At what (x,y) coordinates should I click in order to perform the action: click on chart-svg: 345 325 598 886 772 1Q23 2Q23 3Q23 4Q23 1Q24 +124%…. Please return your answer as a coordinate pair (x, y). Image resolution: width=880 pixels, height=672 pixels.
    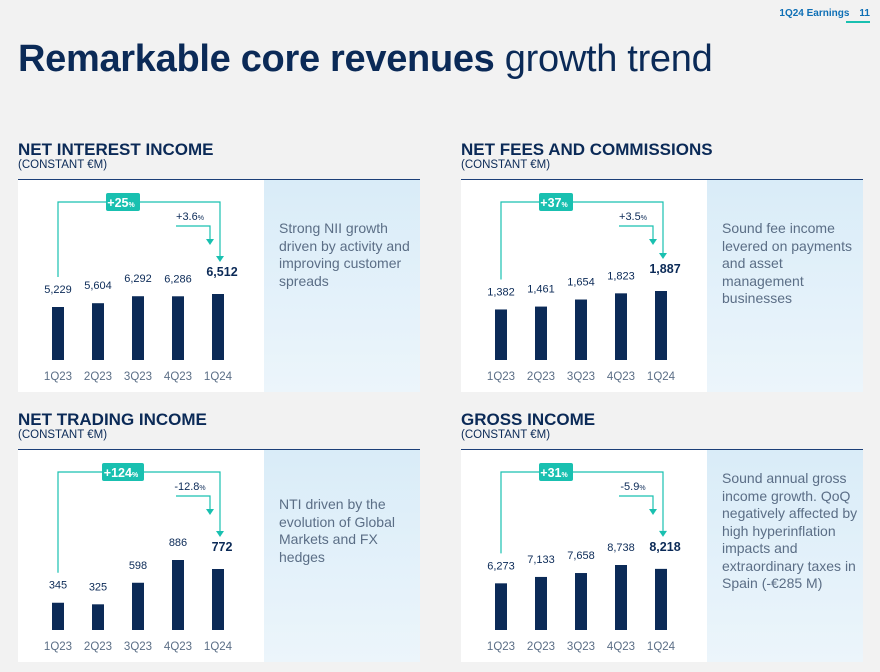
    Looking at the image, I should click on (138, 558).